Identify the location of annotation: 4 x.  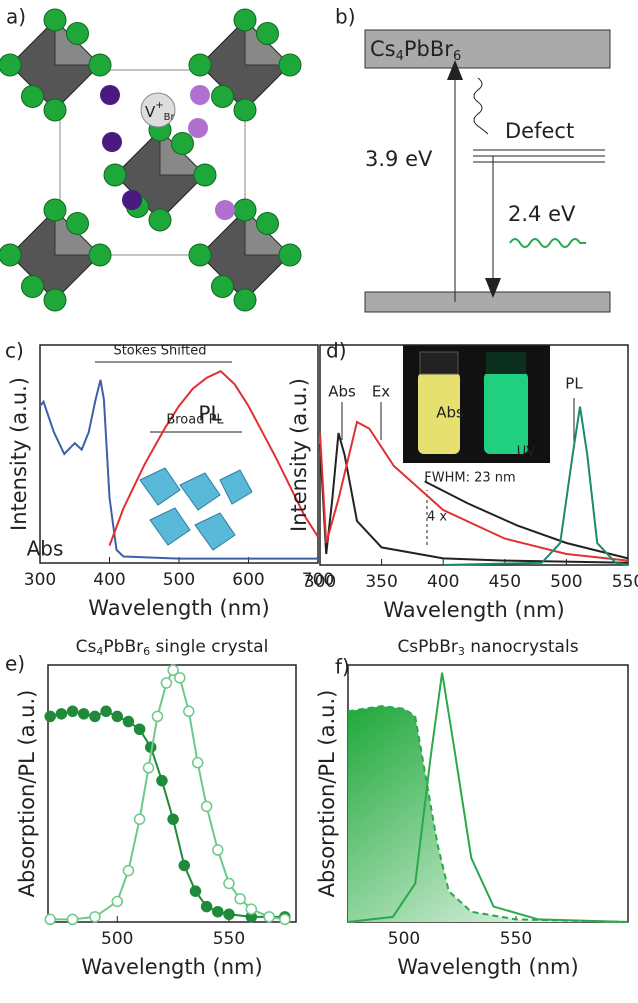
(437, 517).